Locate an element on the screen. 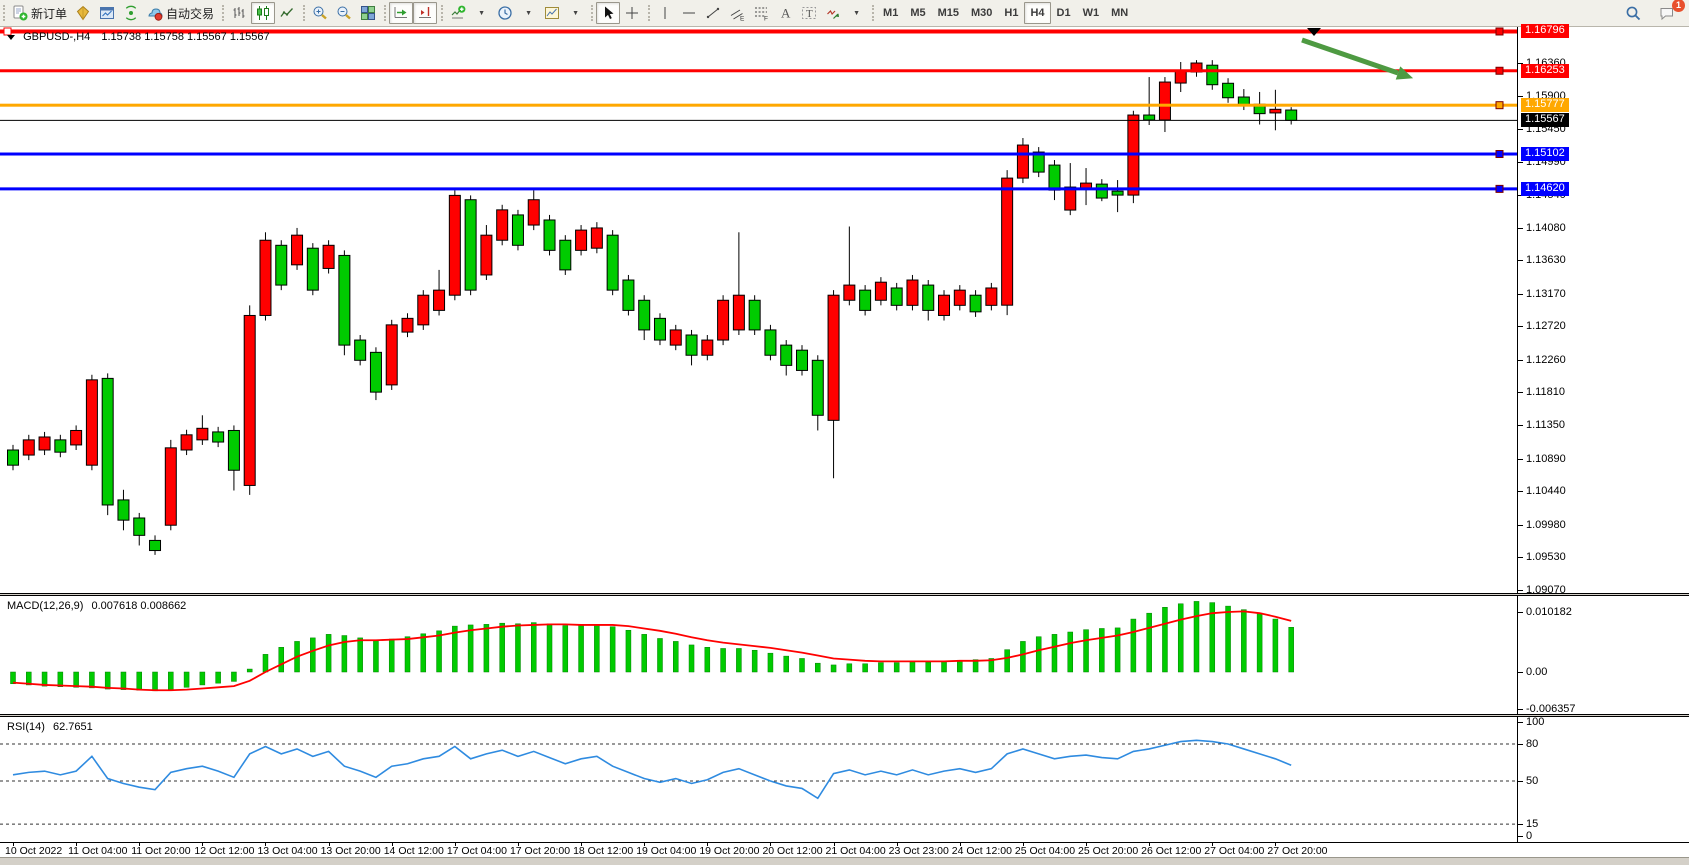 The height and width of the screenshot is (865, 1689). arrows-button is located at coordinates (833, 13).